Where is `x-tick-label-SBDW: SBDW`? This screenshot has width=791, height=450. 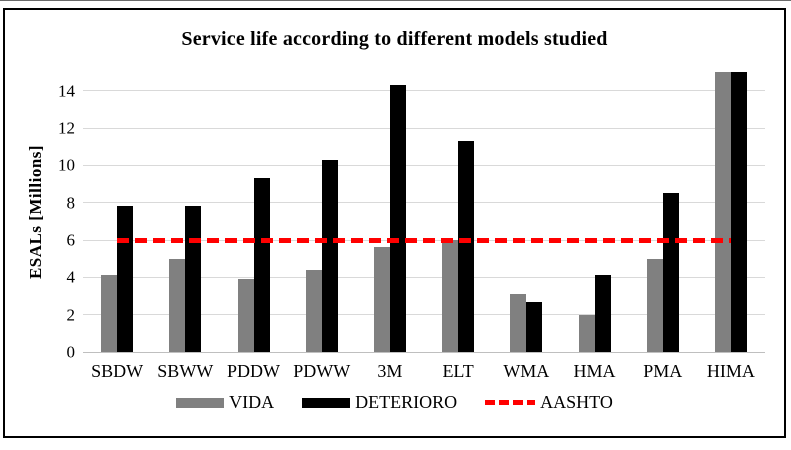 x-tick-label-SBDW: SBDW is located at coordinates (117, 371).